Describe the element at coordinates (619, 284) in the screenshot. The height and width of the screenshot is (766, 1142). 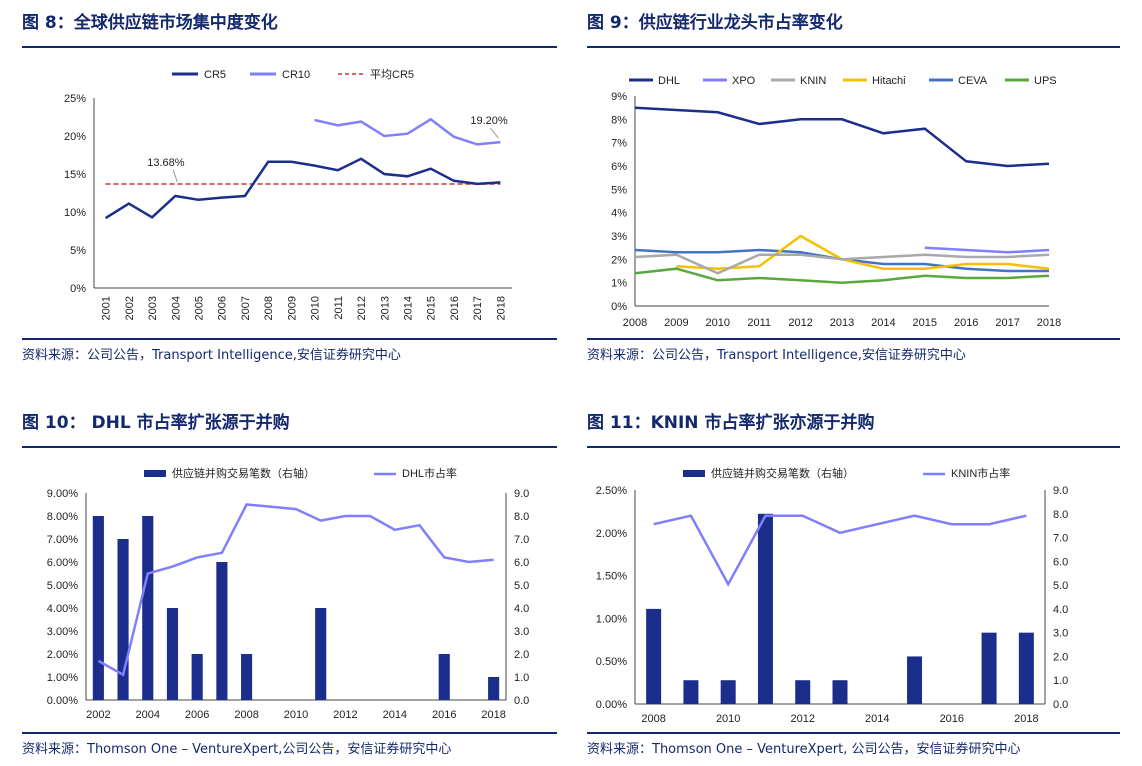
I see `y-tick-label: 1%` at that location.